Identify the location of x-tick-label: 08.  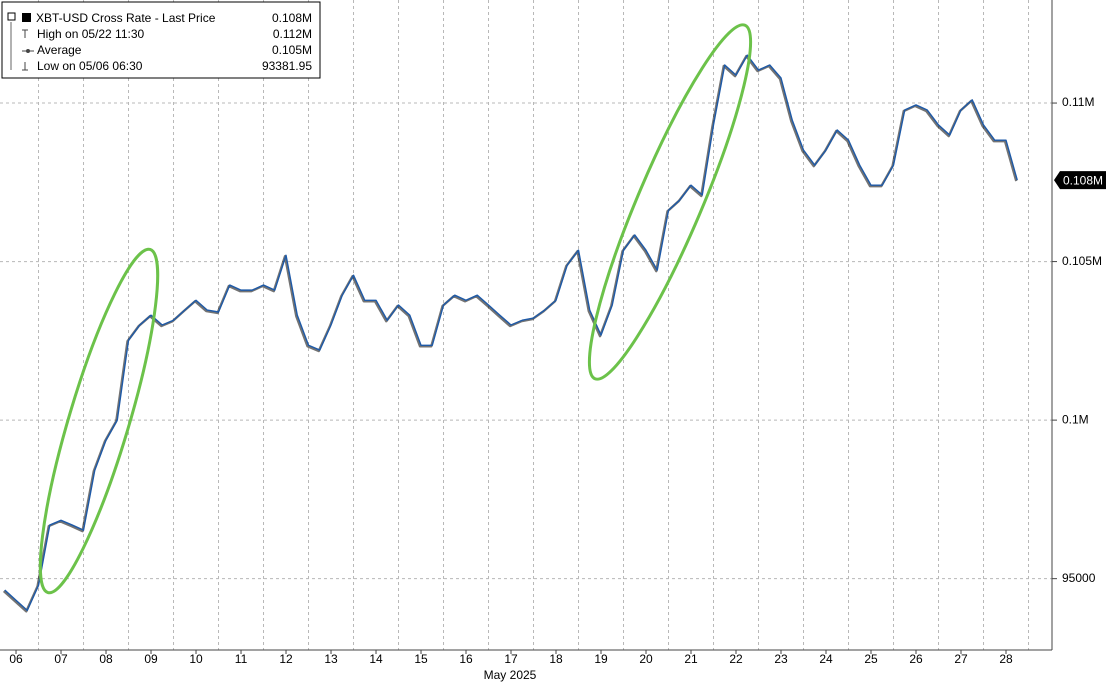
(106, 659).